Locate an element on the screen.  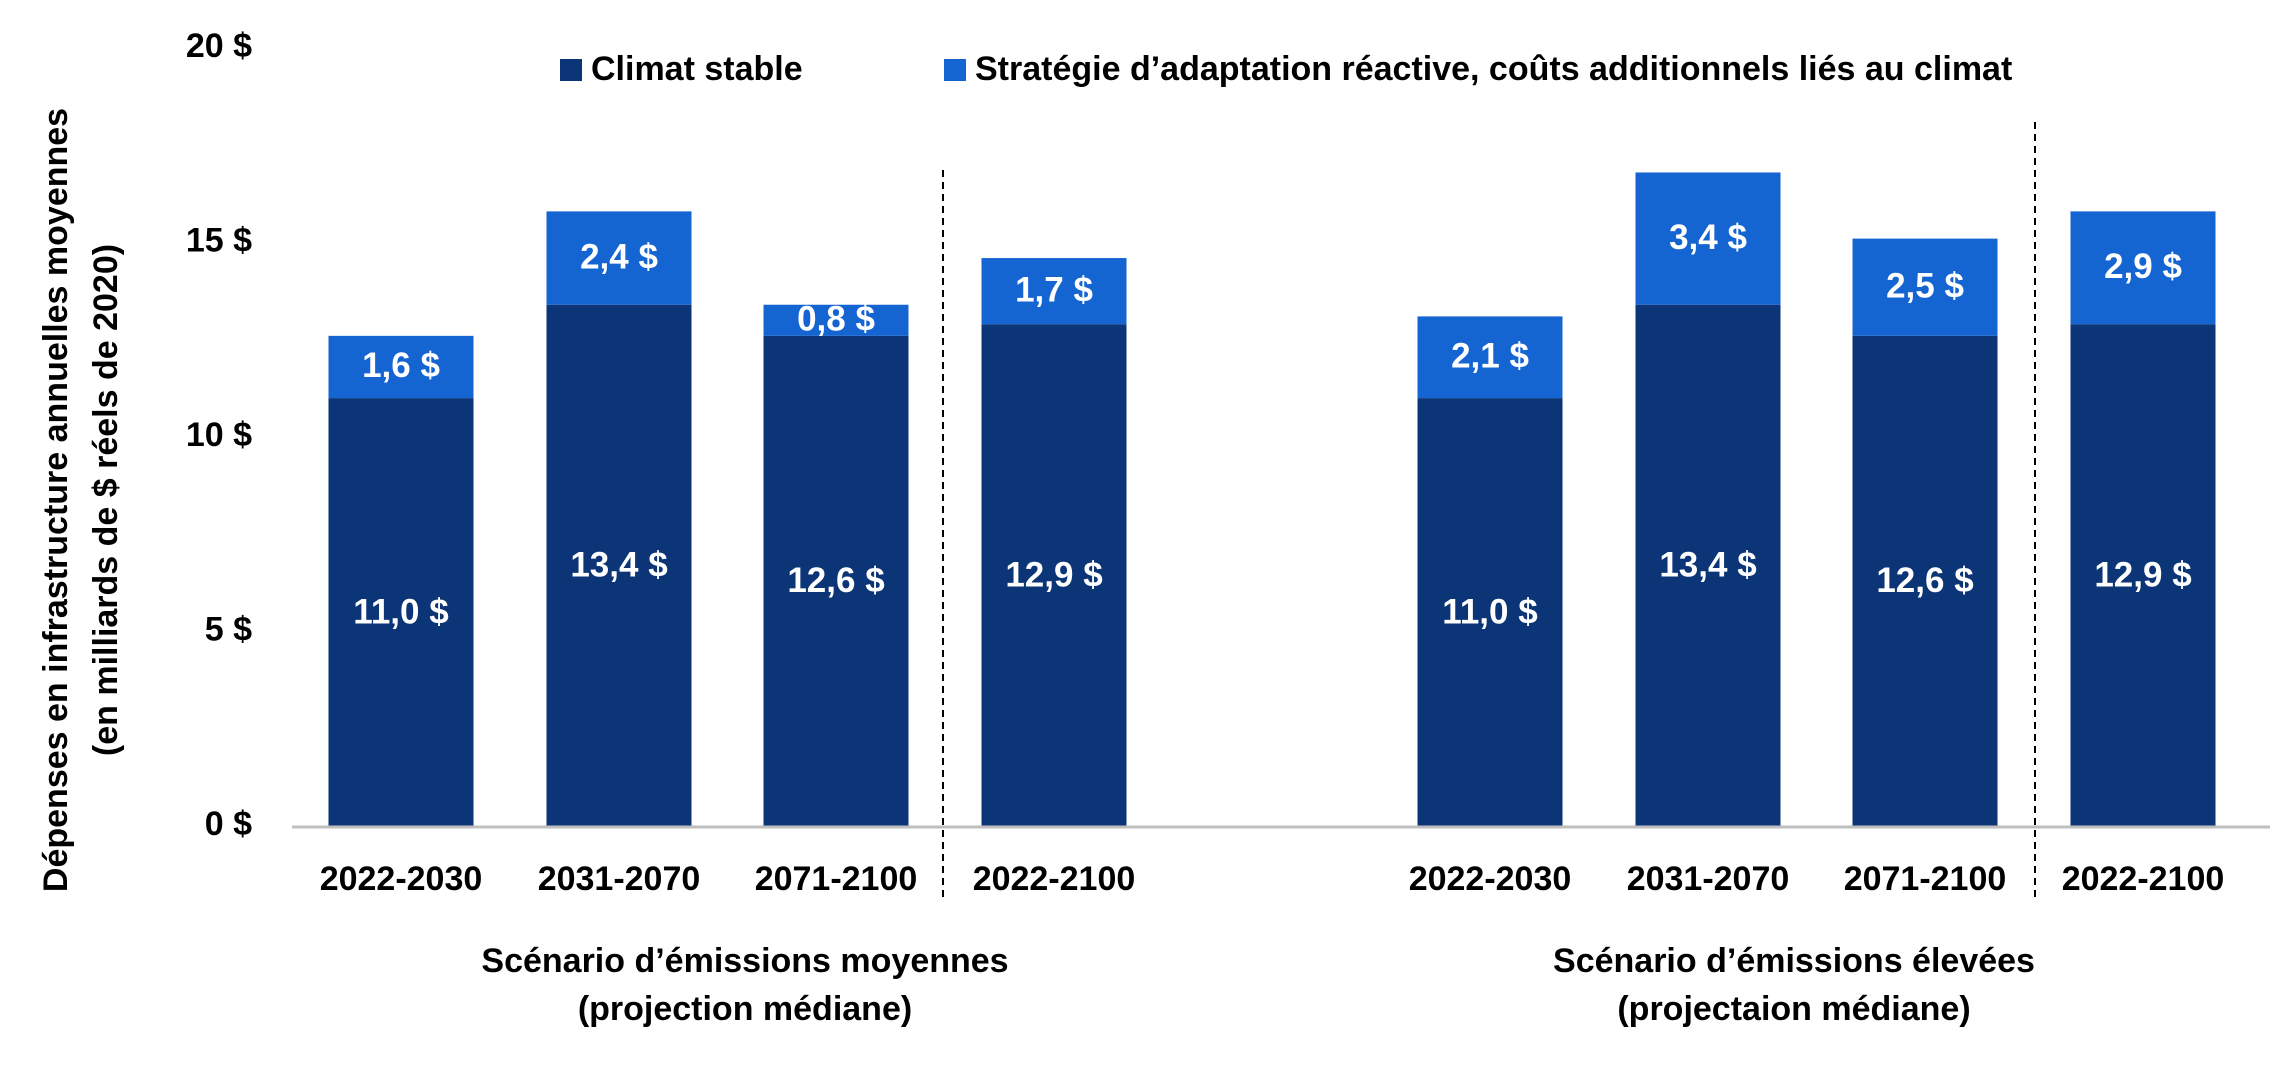
data-label-adaptation: 2,1 $ is located at coordinates (1490, 356).